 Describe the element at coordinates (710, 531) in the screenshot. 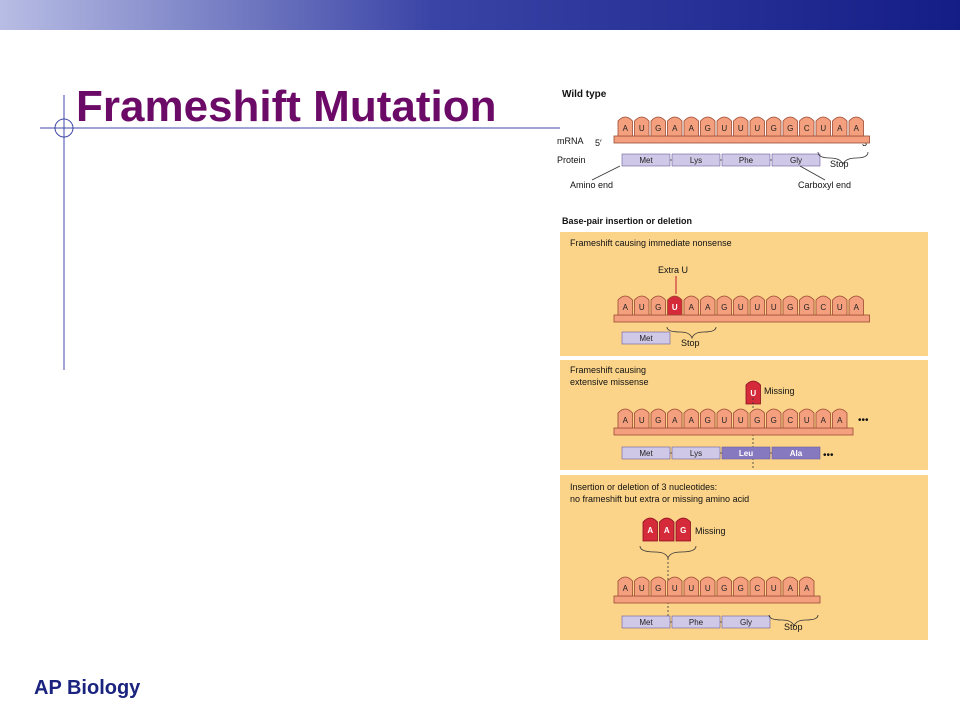

I see `panel3-missing-label: Missing` at that location.